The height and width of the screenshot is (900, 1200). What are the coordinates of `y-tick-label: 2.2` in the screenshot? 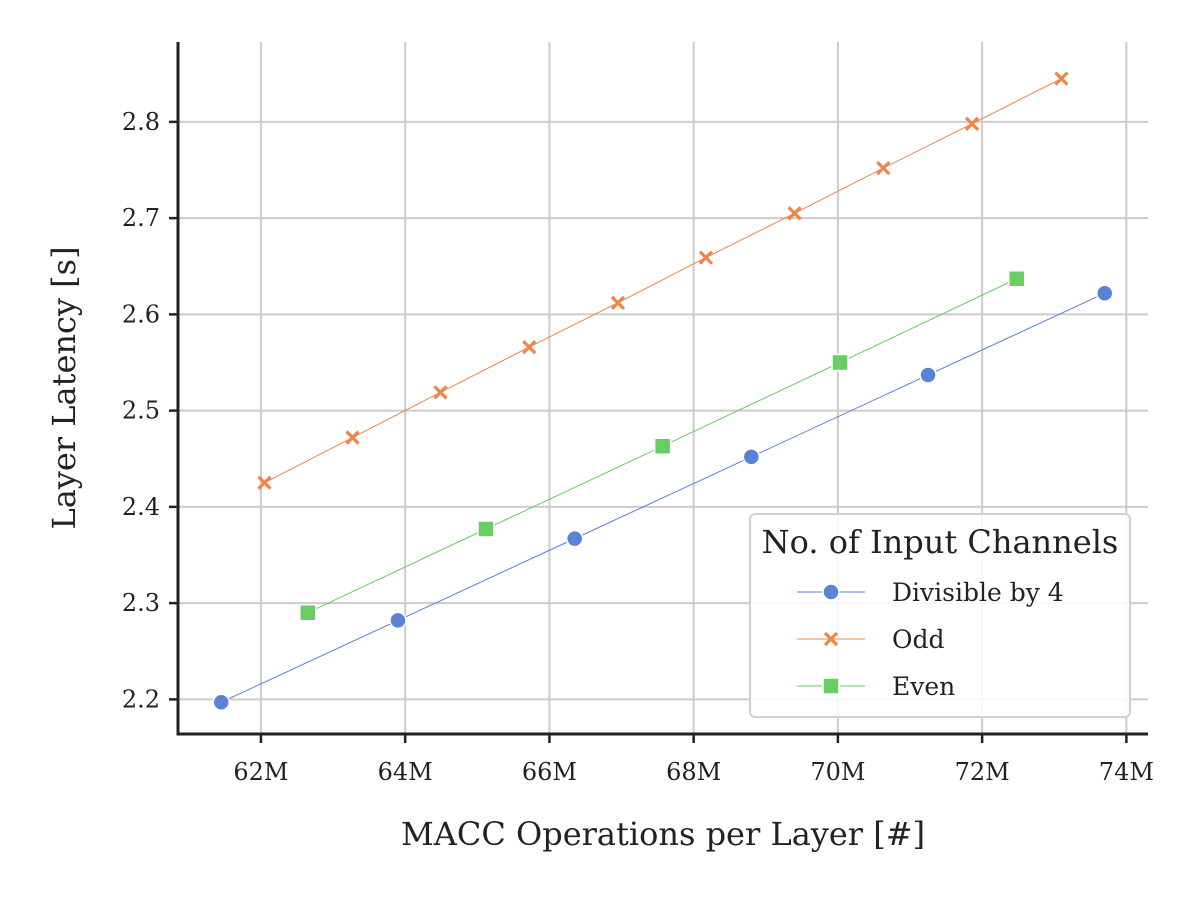 It's located at (141, 699).